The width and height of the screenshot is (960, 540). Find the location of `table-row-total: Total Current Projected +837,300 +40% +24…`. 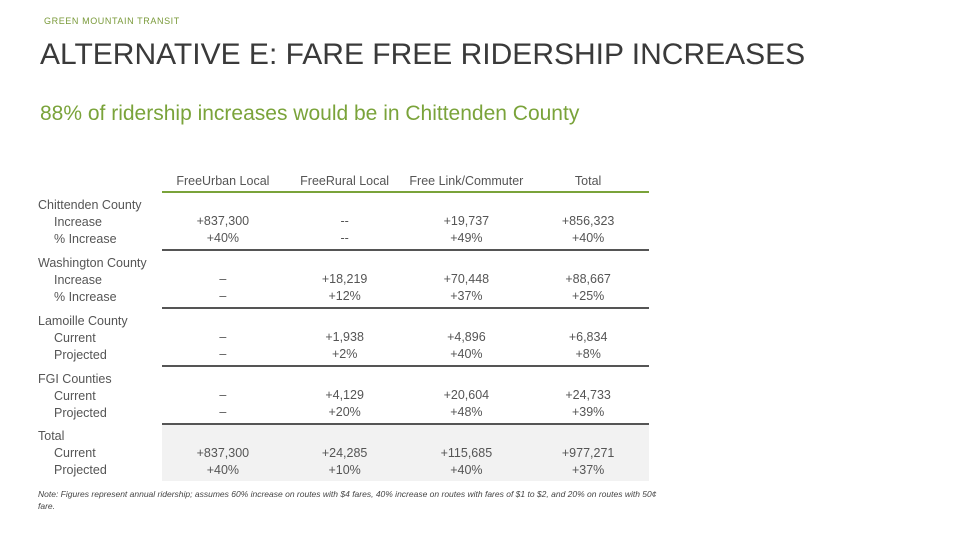

table-row-total: Total Current Projected +837,300 +40% +24… is located at coordinates (342, 452).